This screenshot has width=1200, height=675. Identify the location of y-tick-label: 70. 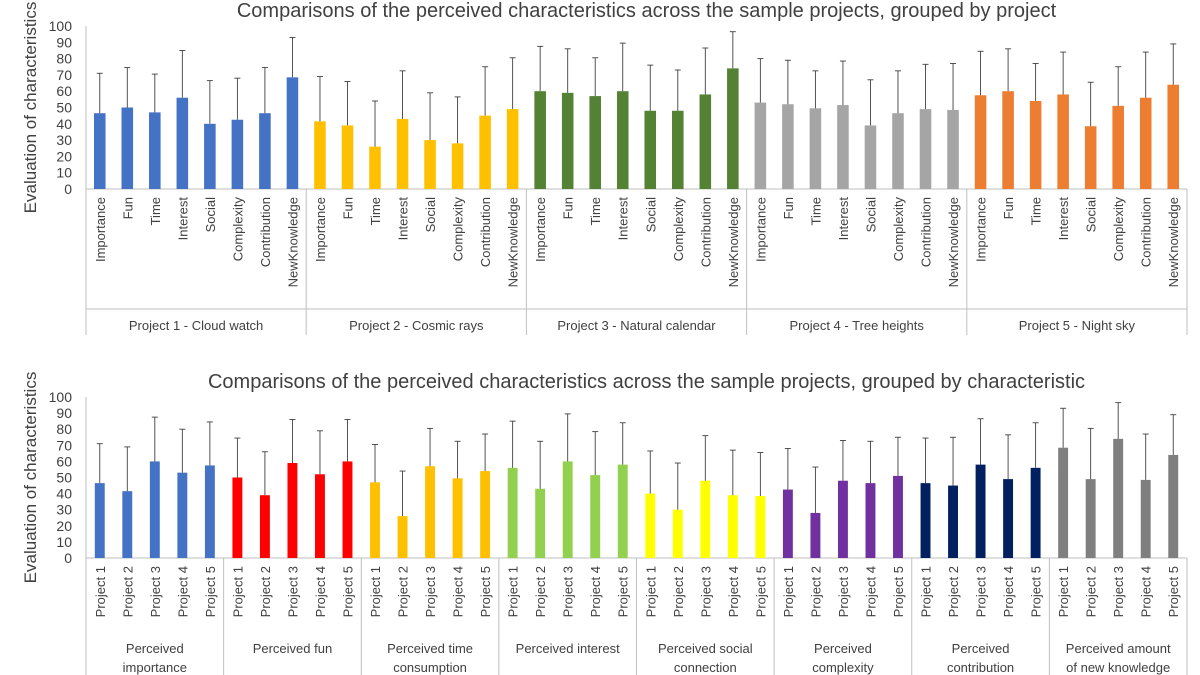
(64, 75).